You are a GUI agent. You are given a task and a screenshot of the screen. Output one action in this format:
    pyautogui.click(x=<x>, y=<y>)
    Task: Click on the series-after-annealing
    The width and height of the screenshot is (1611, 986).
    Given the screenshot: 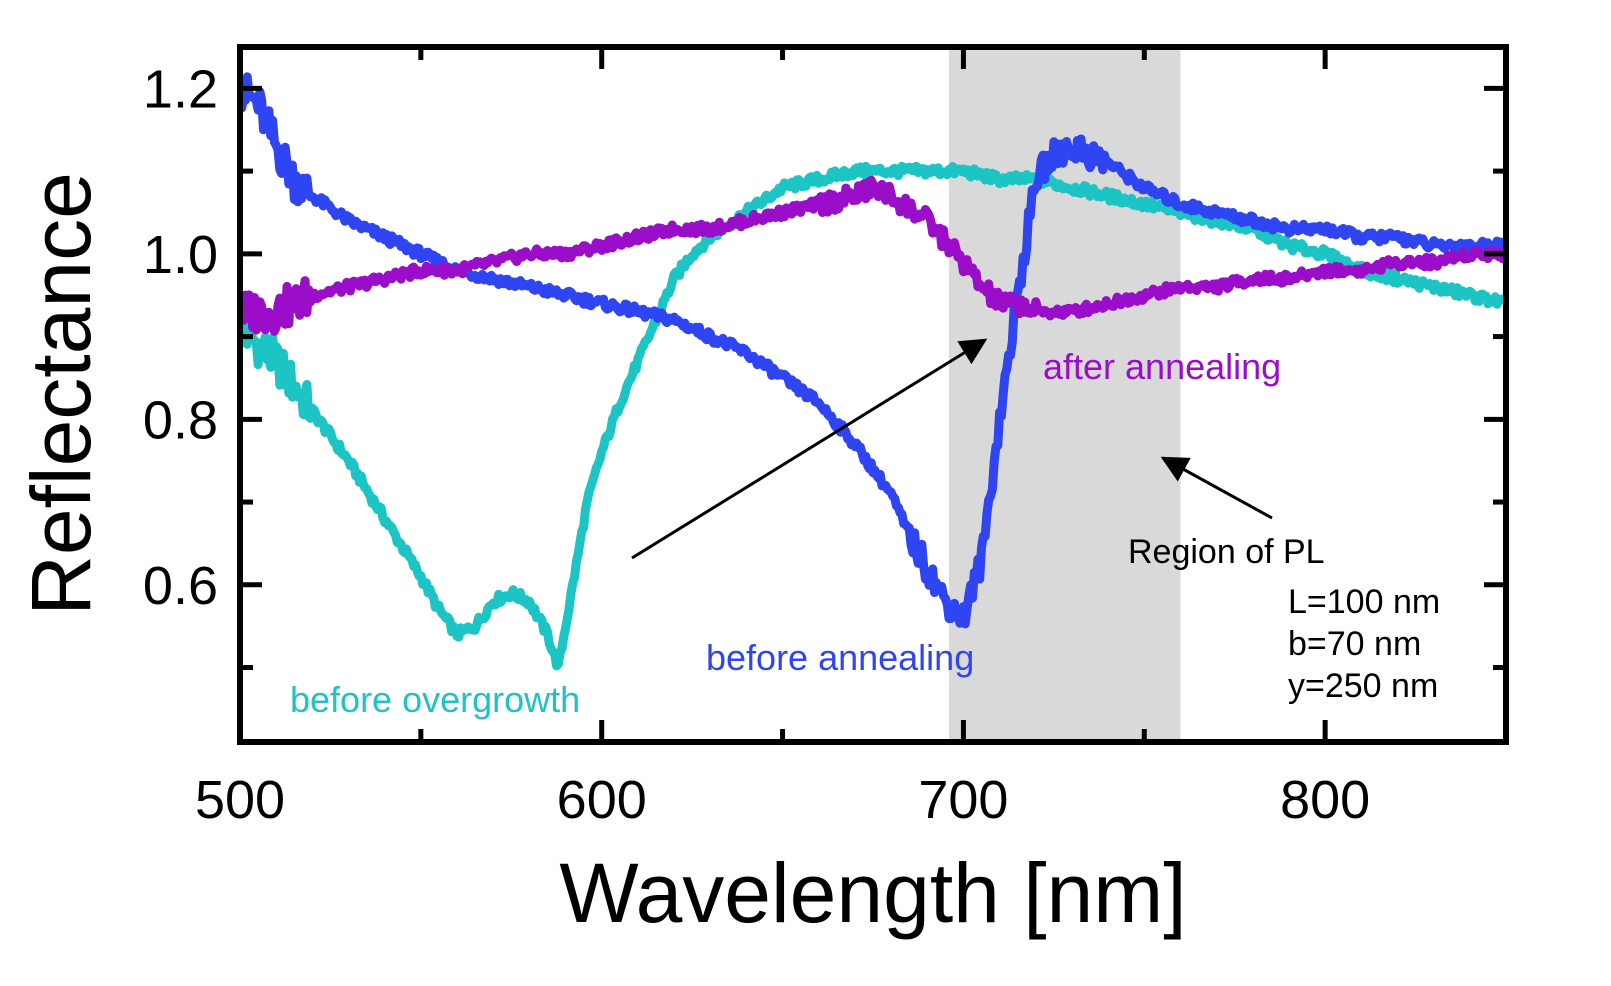 What is the action you would take?
    pyautogui.click(x=873, y=255)
    